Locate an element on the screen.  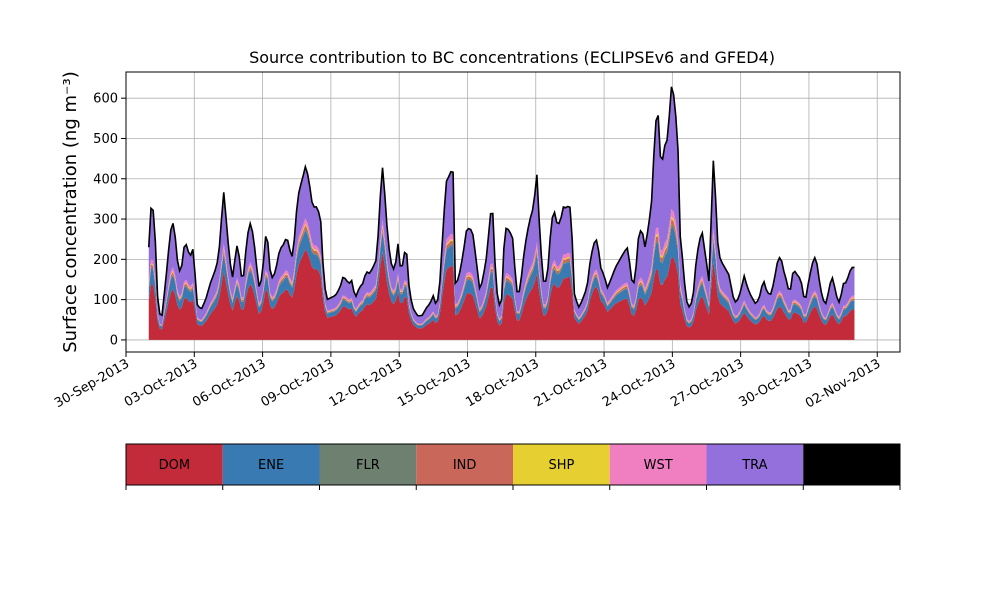
colorbar-label-shp: SHP is located at coordinates (561, 465).